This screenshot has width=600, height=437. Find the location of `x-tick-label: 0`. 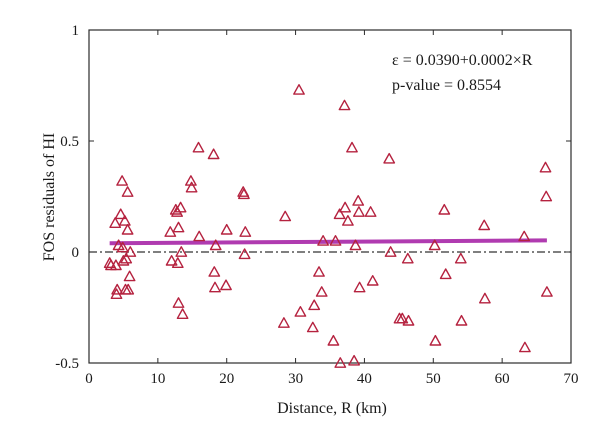

x-tick-label: 0 is located at coordinates (89, 379).